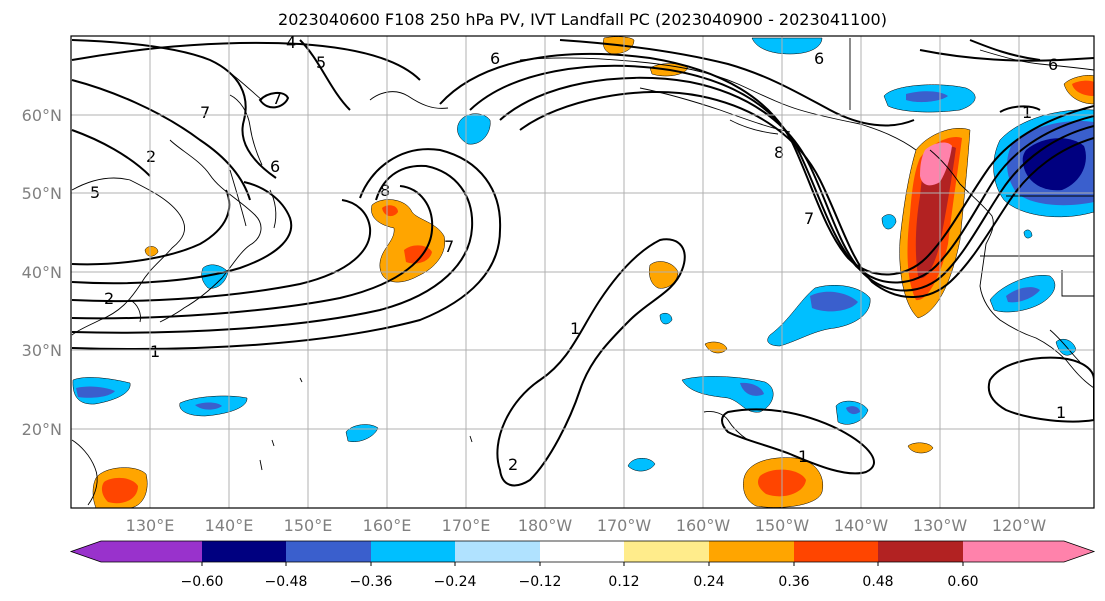  What do you see at coordinates (962, 582) in the screenshot?
I see `colorbar-tick: 0.60` at bounding box center [962, 582].